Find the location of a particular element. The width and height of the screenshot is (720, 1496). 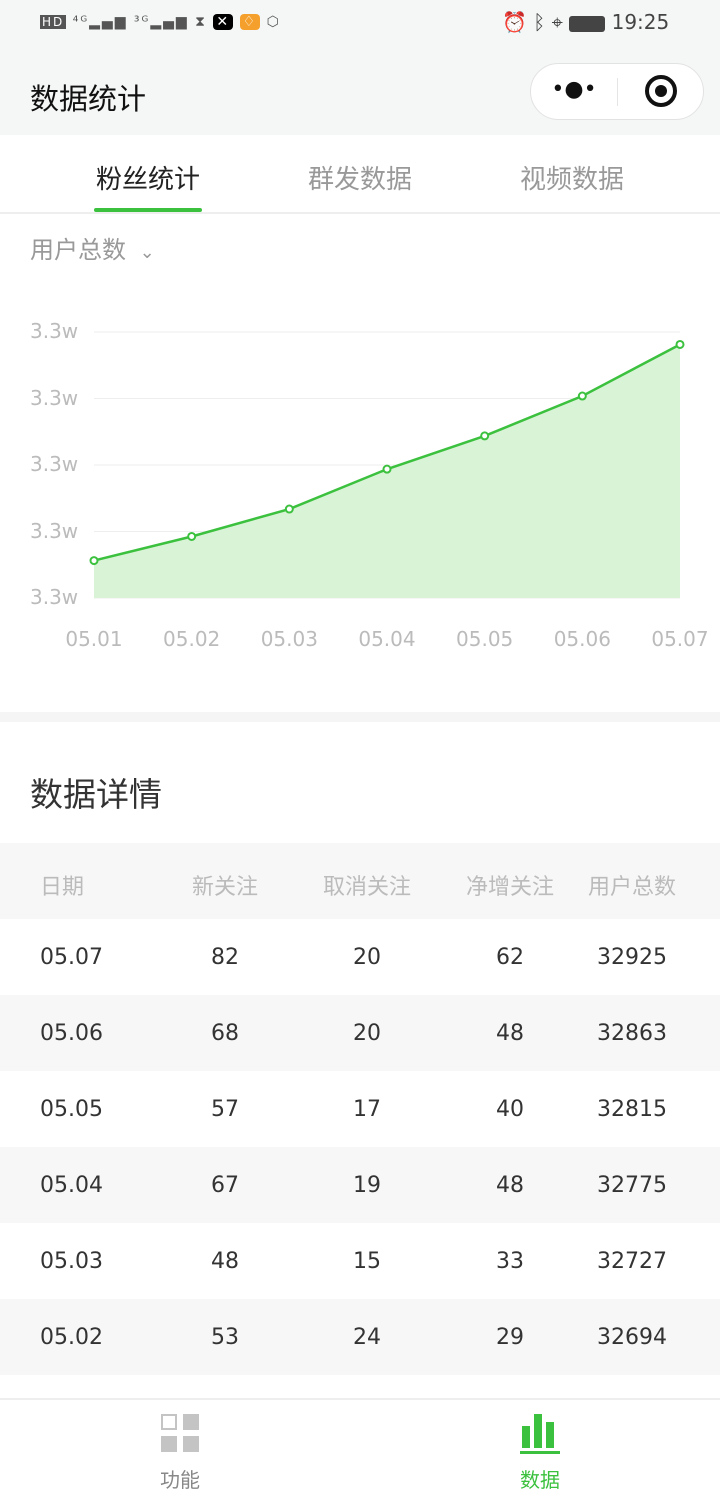

location-icon: ⌖ is located at coordinates (557, 22).